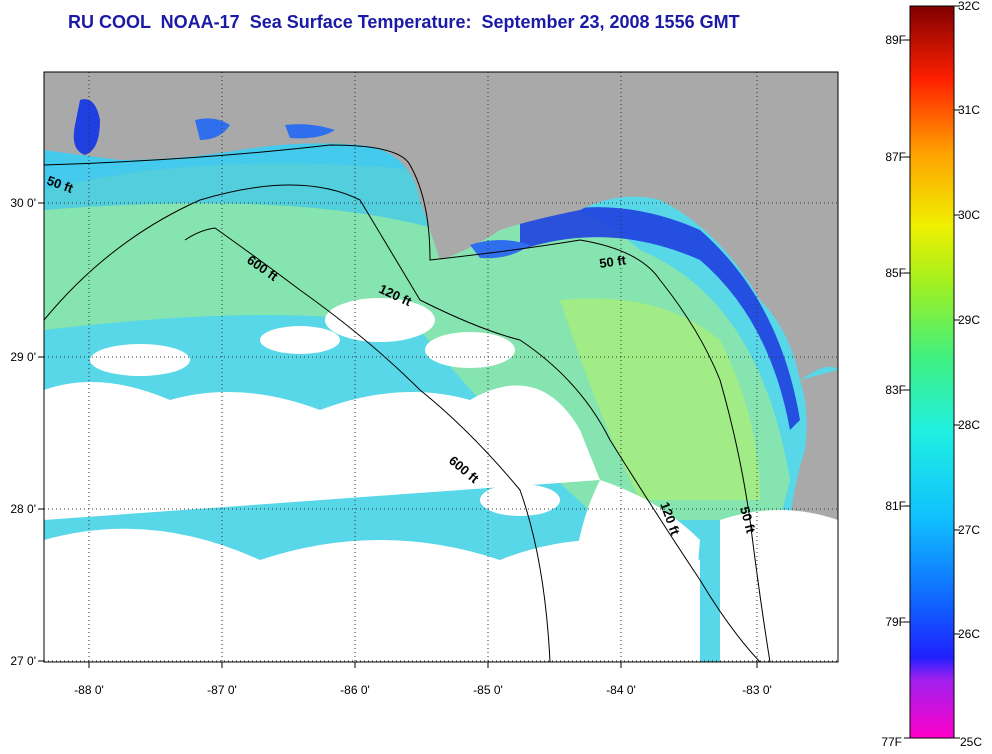 The image size is (992, 754). Describe the element at coordinates (969, 530) in the screenshot. I see `colorbar-label-c: 27C` at that location.